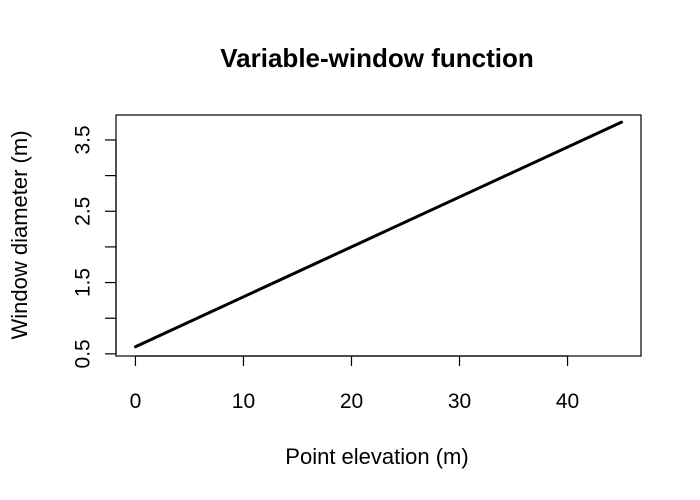  What do you see at coordinates (83, 211) in the screenshot?
I see `y-tick-label: 2.5` at bounding box center [83, 211].